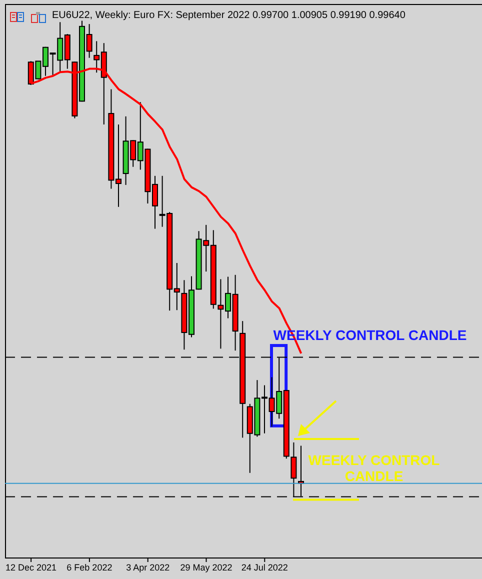  What do you see at coordinates (148, 567) in the screenshot?
I see `x-tick-label: 3 Apr 2022` at bounding box center [148, 567].